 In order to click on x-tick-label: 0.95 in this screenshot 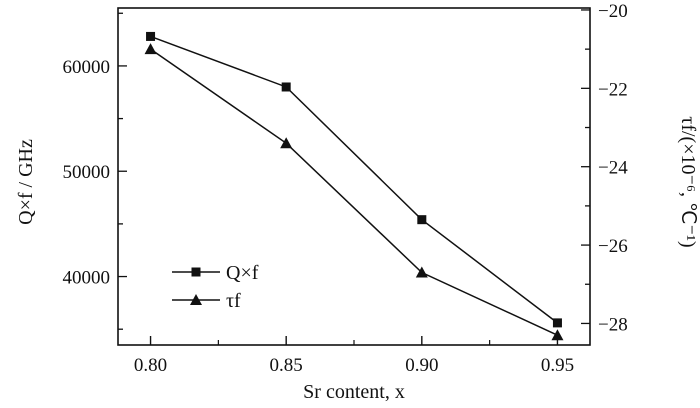, I will do `click(557, 365)`.